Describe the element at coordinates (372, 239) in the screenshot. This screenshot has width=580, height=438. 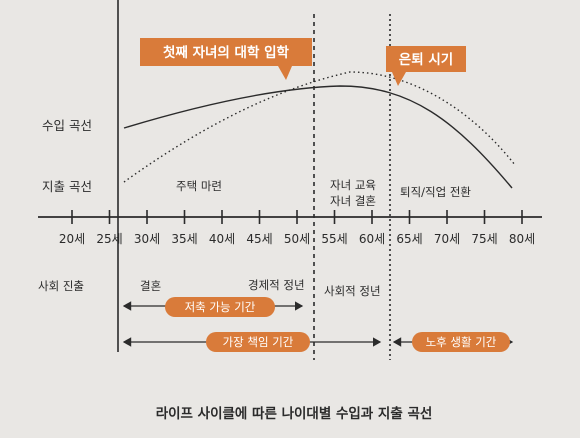
I see `age-tick-label: 60세` at that location.